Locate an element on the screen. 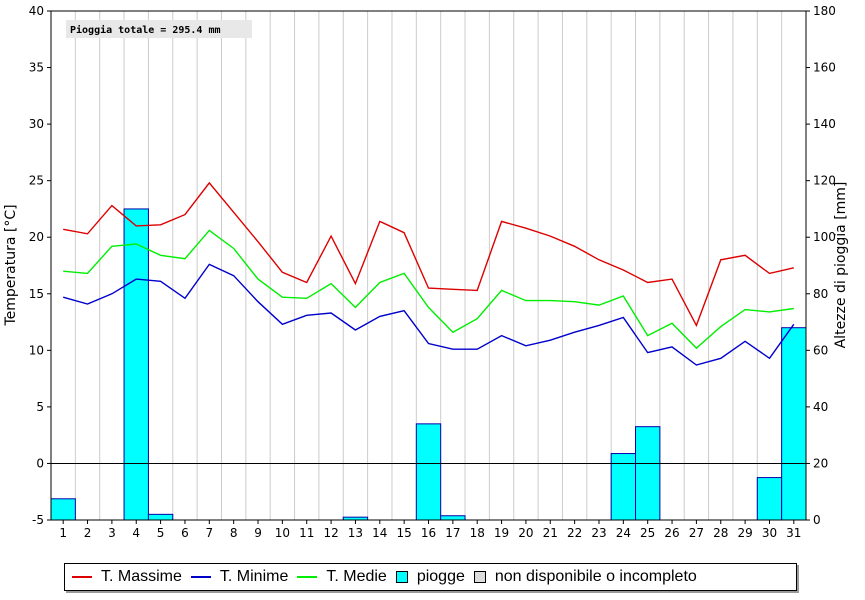  right-tick-label: 120 is located at coordinates (824, 181).